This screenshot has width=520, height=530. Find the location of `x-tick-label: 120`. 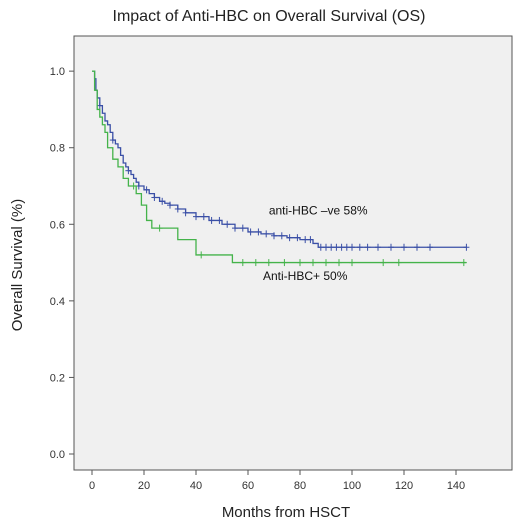

x-tick-label: 120 is located at coordinates (404, 486).